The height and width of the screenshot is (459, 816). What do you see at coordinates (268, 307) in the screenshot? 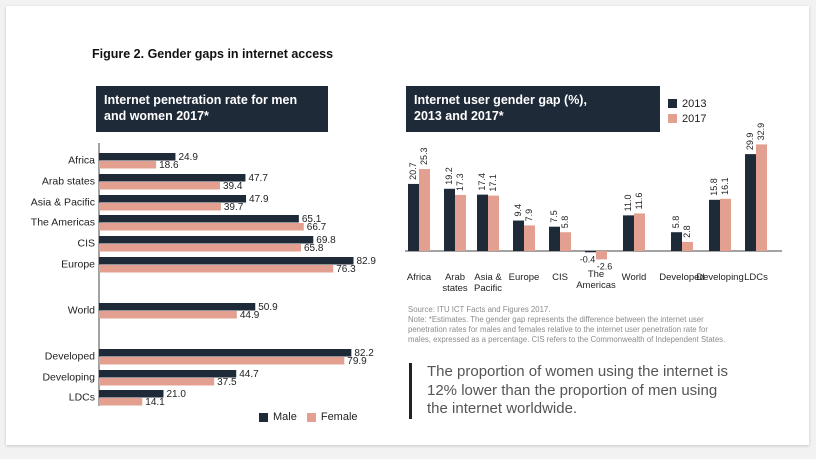
I see `data-label-male-world: 50.9` at bounding box center [268, 307].